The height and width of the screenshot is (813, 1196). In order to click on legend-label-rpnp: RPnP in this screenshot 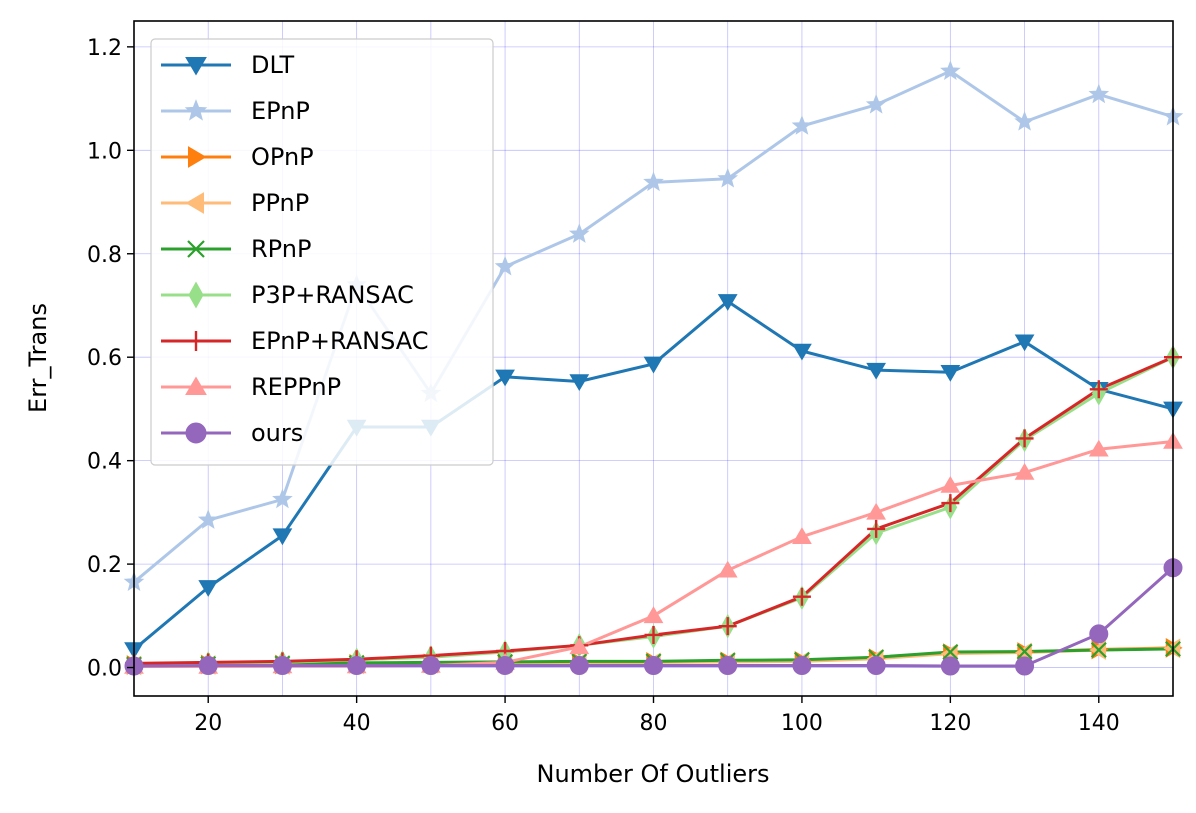, I will do `click(281, 249)`.